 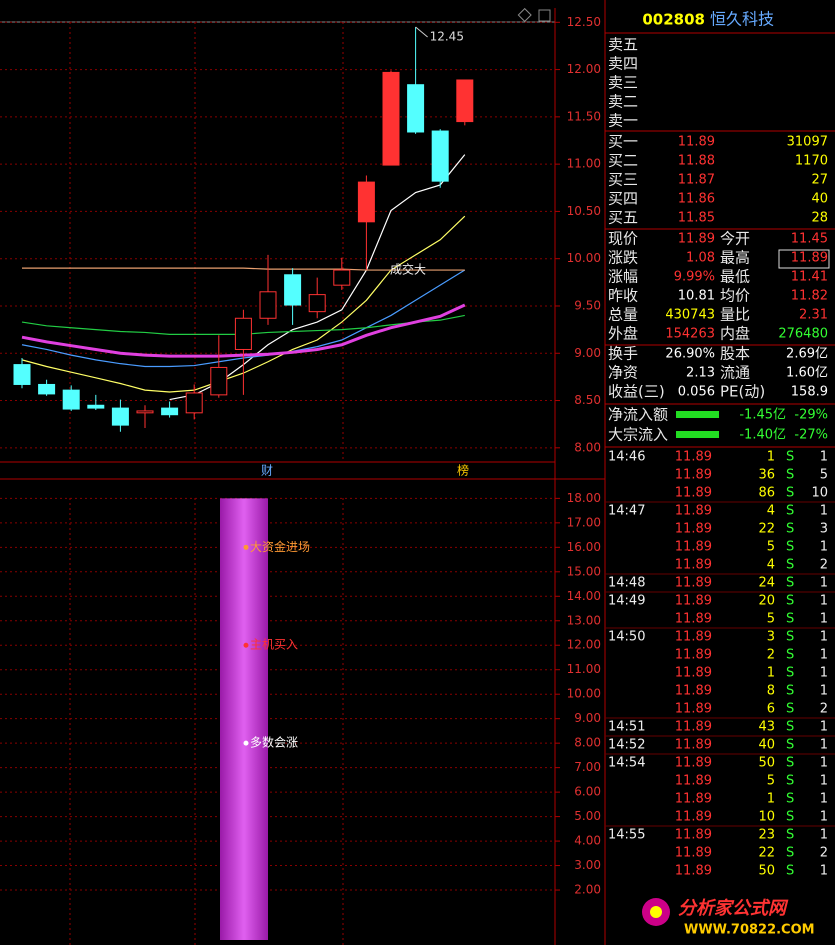 What do you see at coordinates (696, 161) in the screenshot?
I see `bid-price: 11.88` at bounding box center [696, 161].